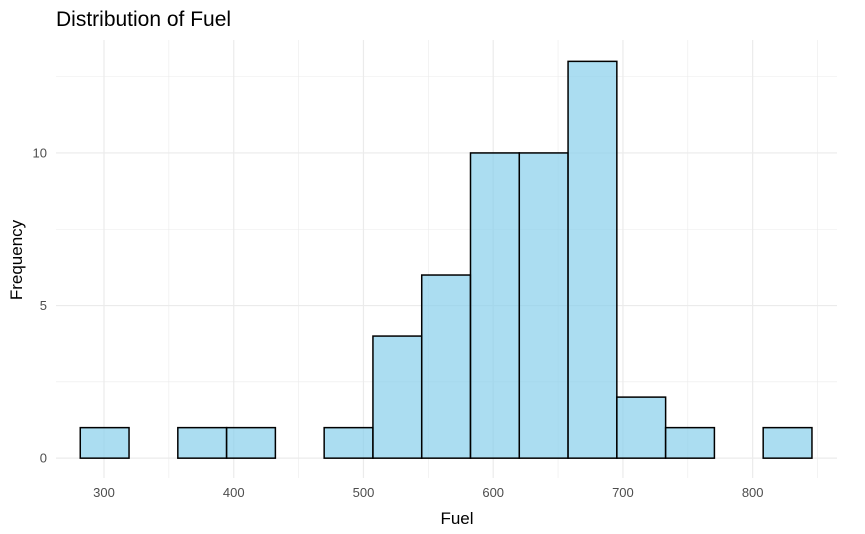  What do you see at coordinates (143, 19) in the screenshot?
I see `chart-title: Distribution of Fuel` at bounding box center [143, 19].